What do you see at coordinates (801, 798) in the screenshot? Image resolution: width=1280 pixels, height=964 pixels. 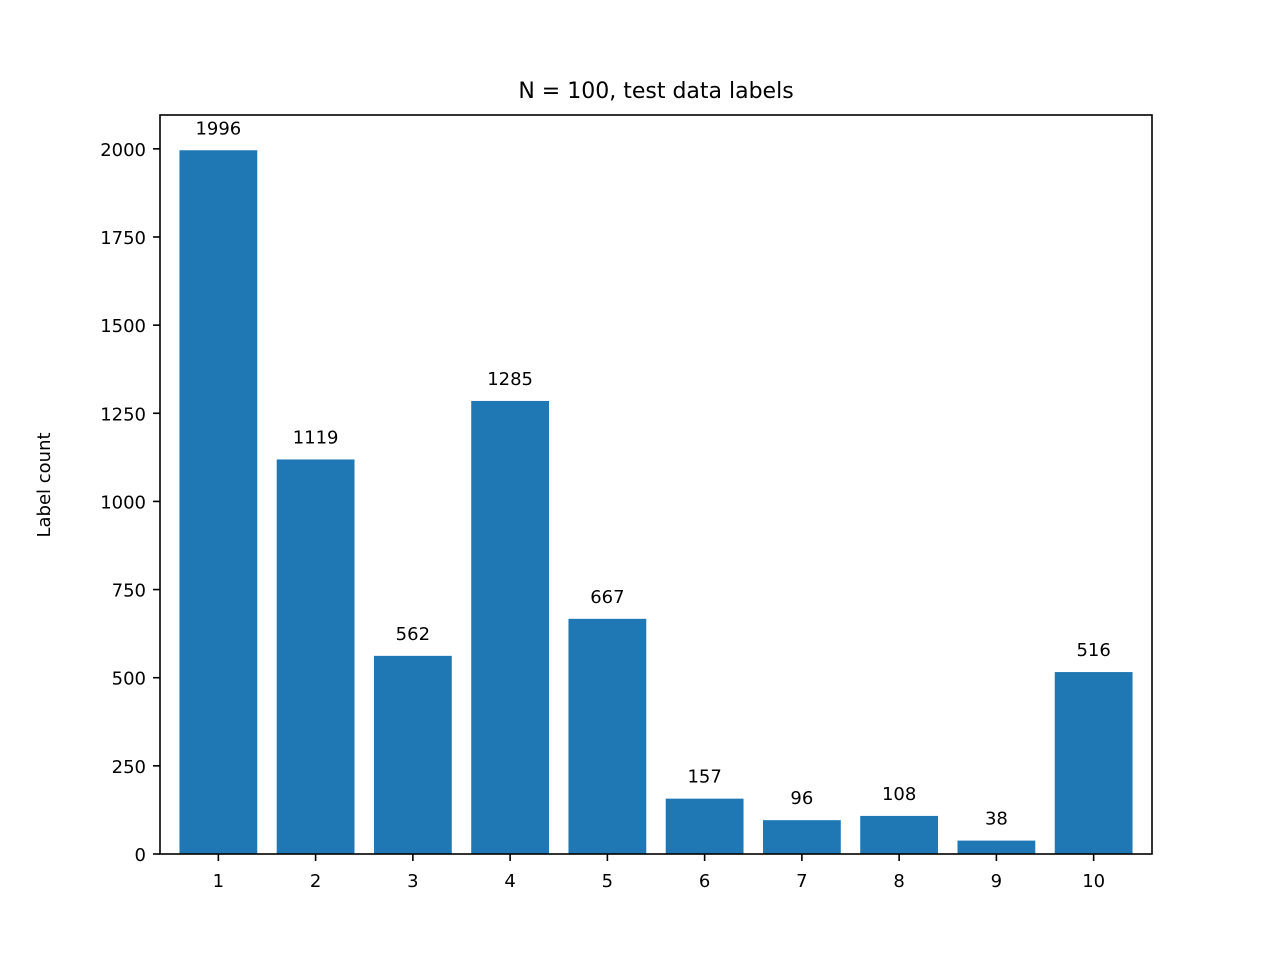 I see `data-label-7: 96` at bounding box center [801, 798].